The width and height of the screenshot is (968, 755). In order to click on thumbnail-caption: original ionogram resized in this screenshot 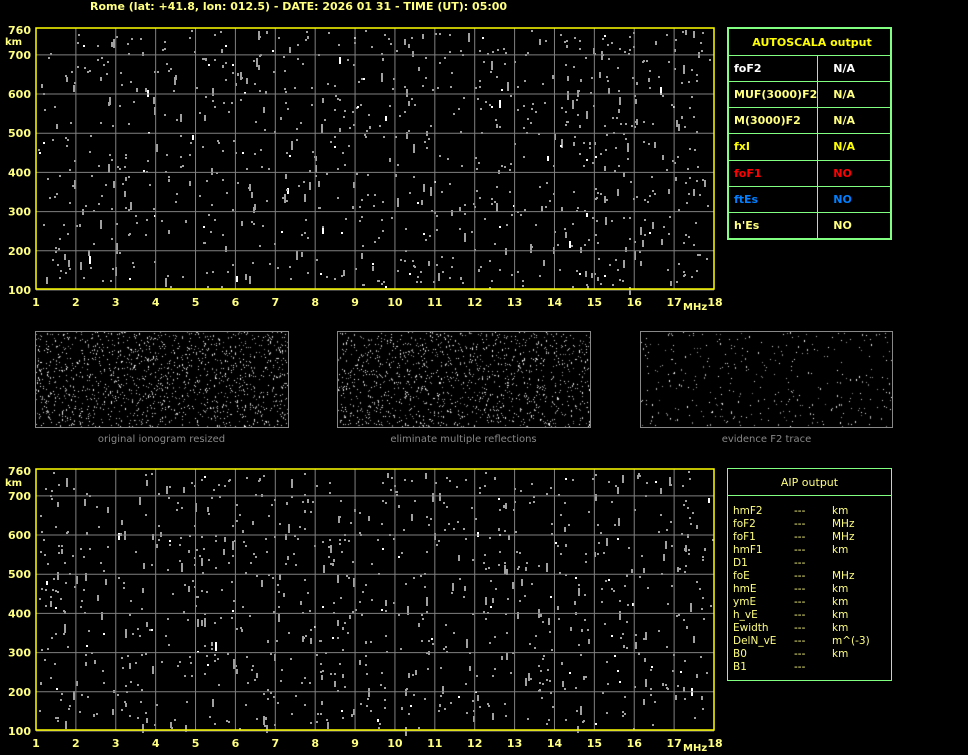, I will do `click(161, 439)`.